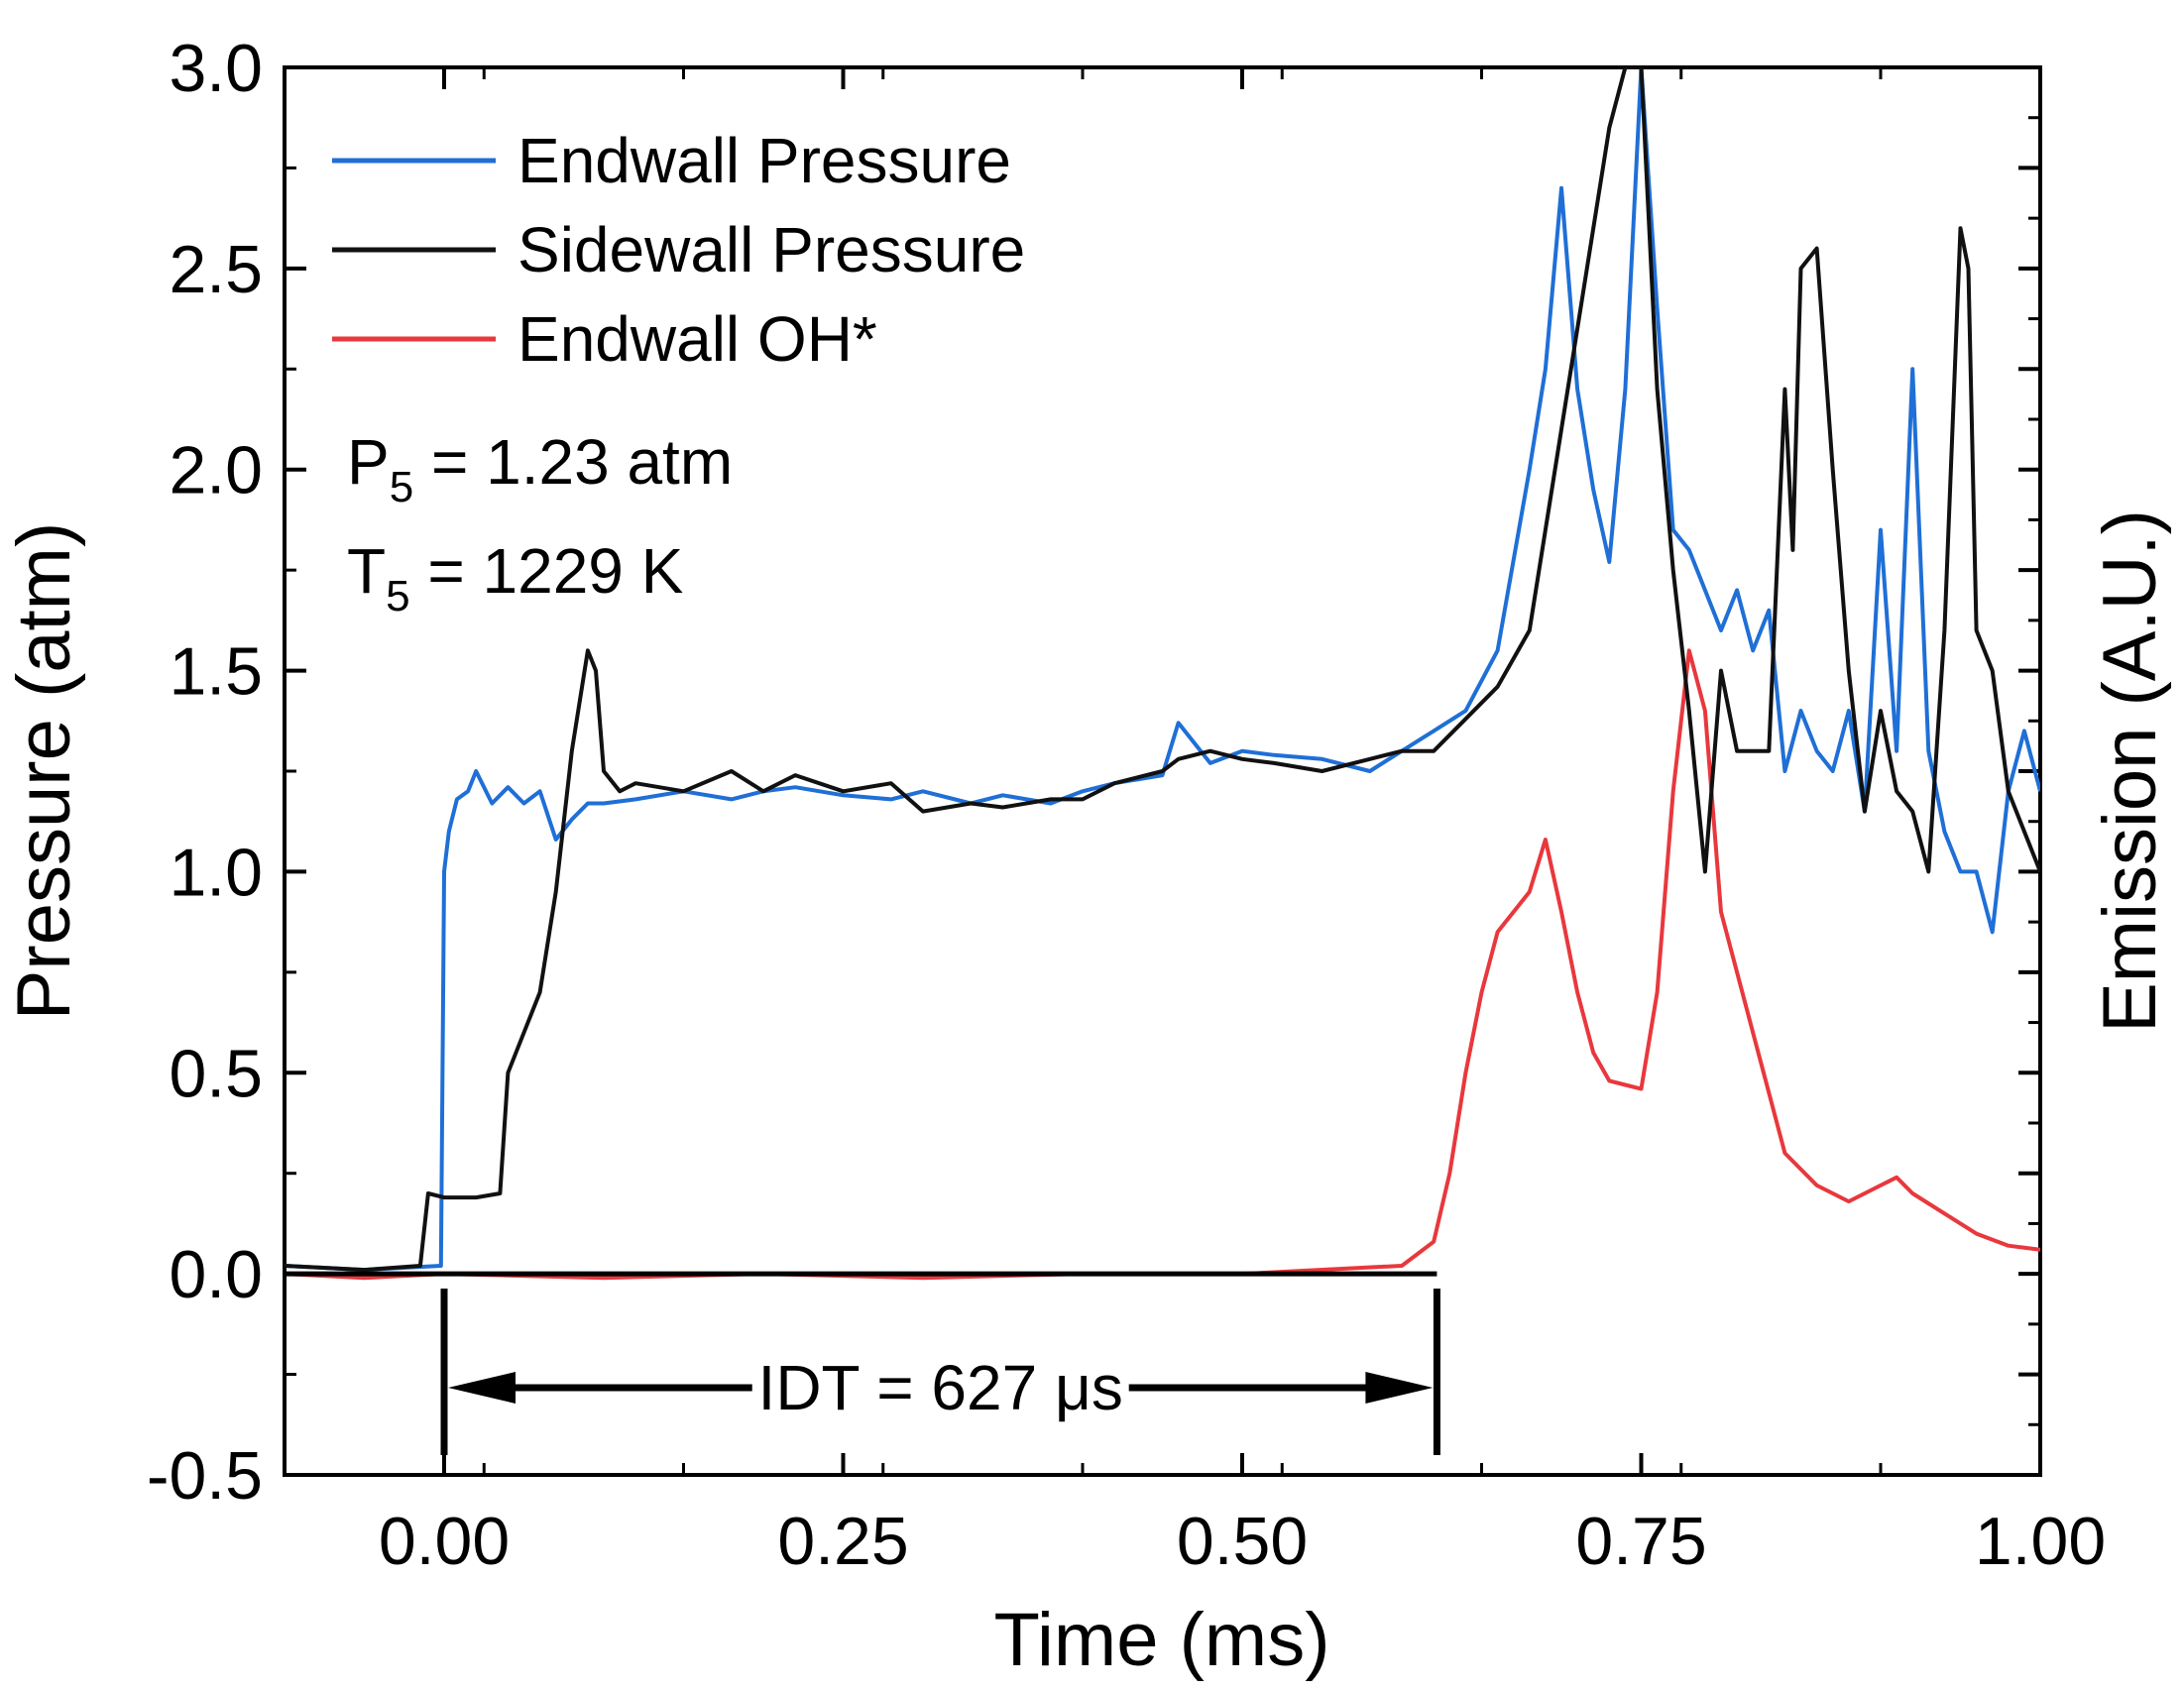  Describe the element at coordinates (2040, 1542) in the screenshot. I see `x-tick-label: 1.00` at that location.